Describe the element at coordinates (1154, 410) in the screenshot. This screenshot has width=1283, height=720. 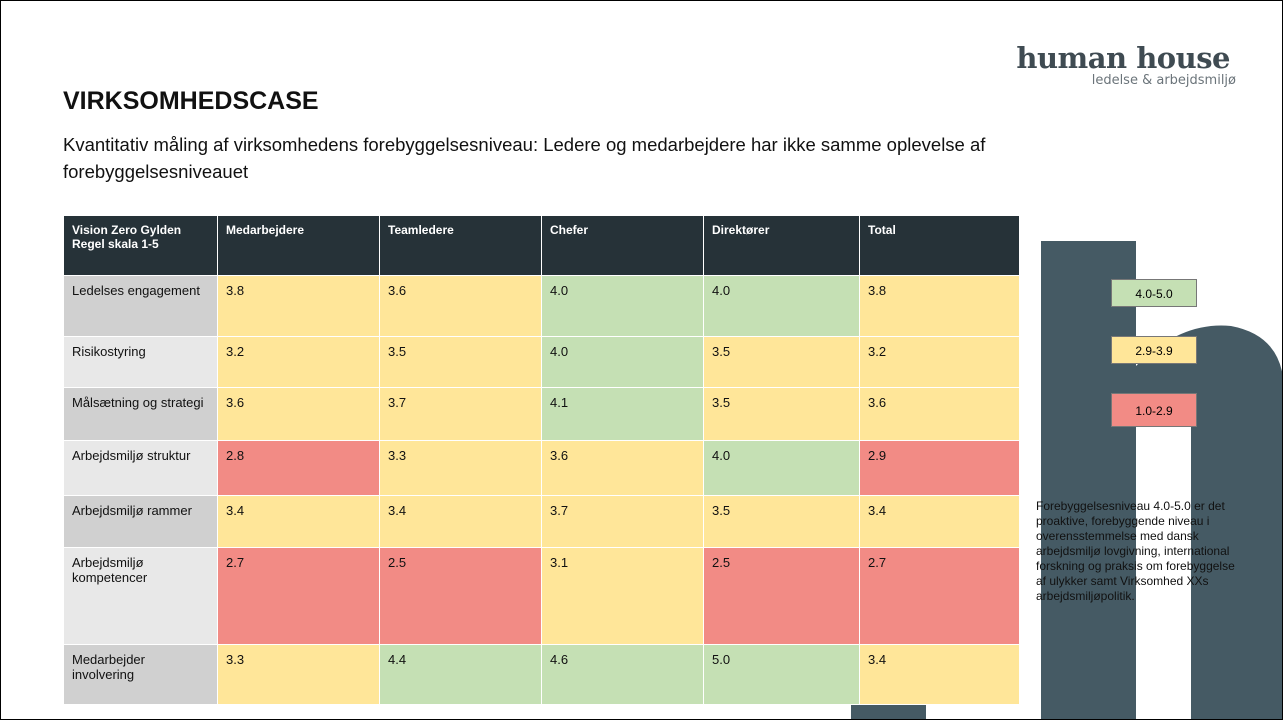
I see `legend-item: 1.0-2.9` at that location.